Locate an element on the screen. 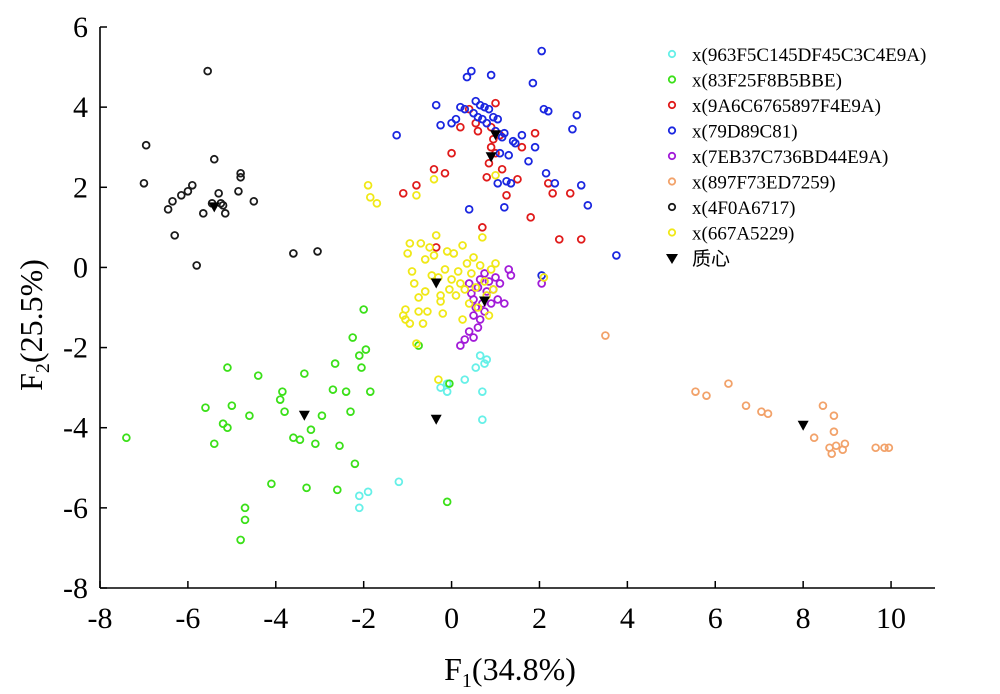 The image size is (1000, 694). y-tick-label: 2 is located at coordinates (80, 187).